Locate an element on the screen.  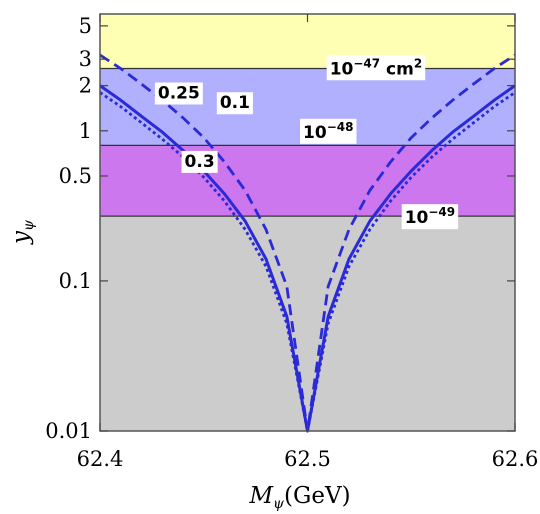
curve-label-1: 0.1 is located at coordinates (234, 103).